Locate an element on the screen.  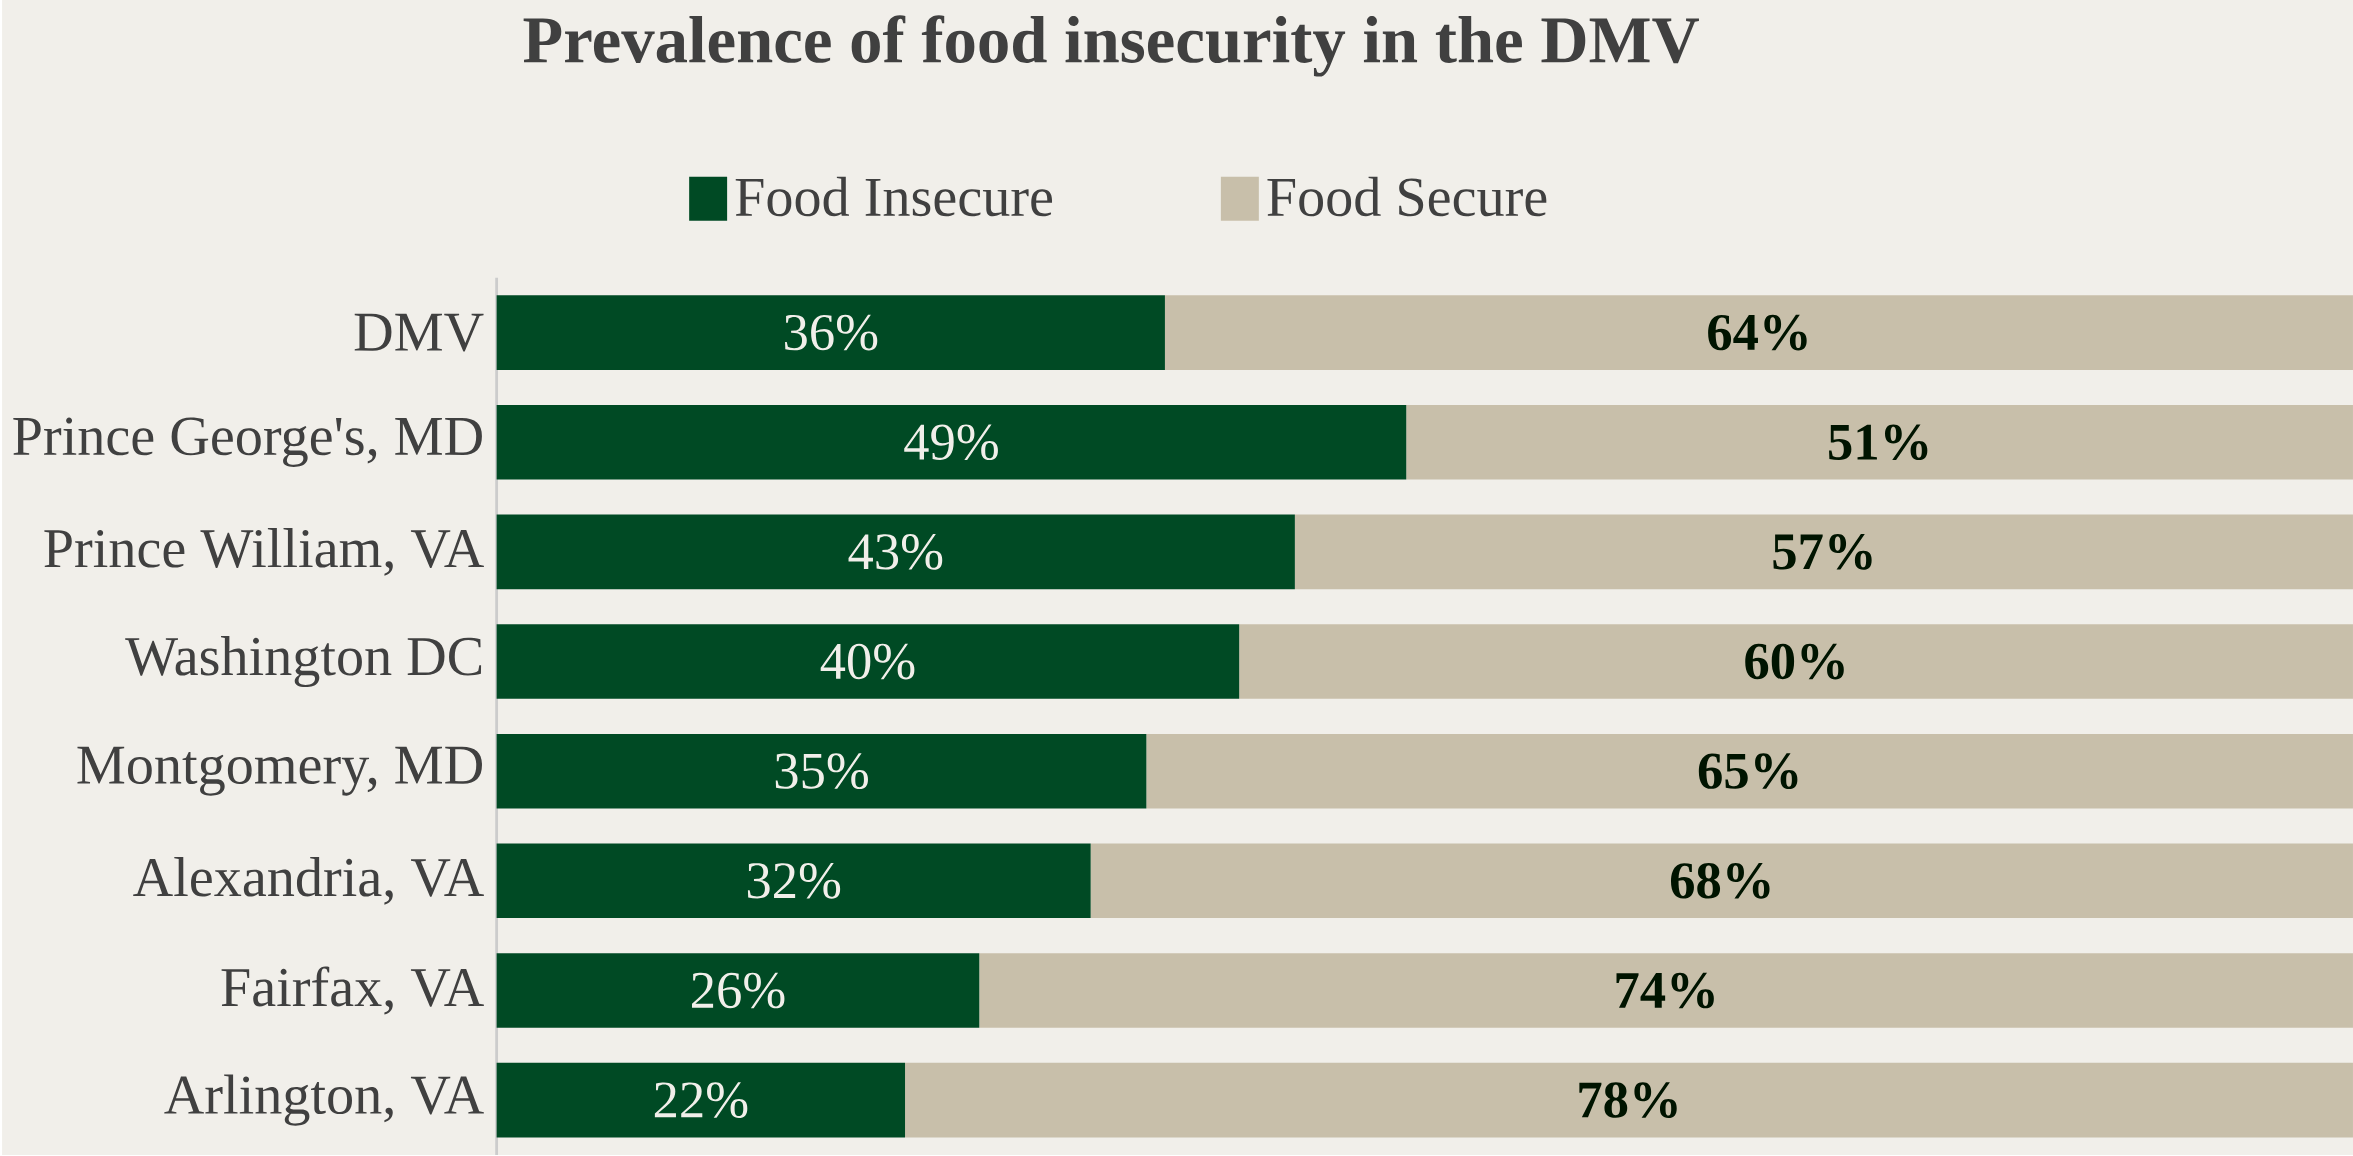
y-tick-label: Fairfax, VA is located at coordinates (352, 990).